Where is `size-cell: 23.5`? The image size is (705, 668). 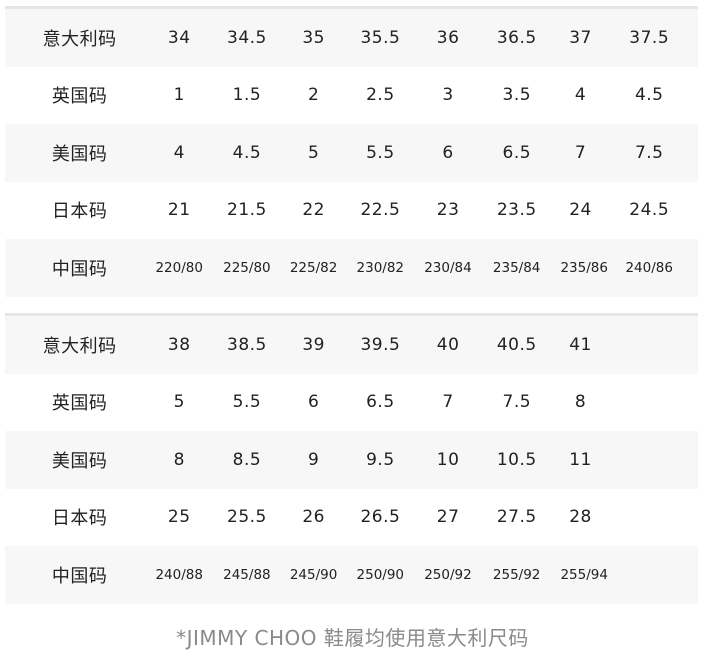
size-cell: 23.5 is located at coordinates (516, 210).